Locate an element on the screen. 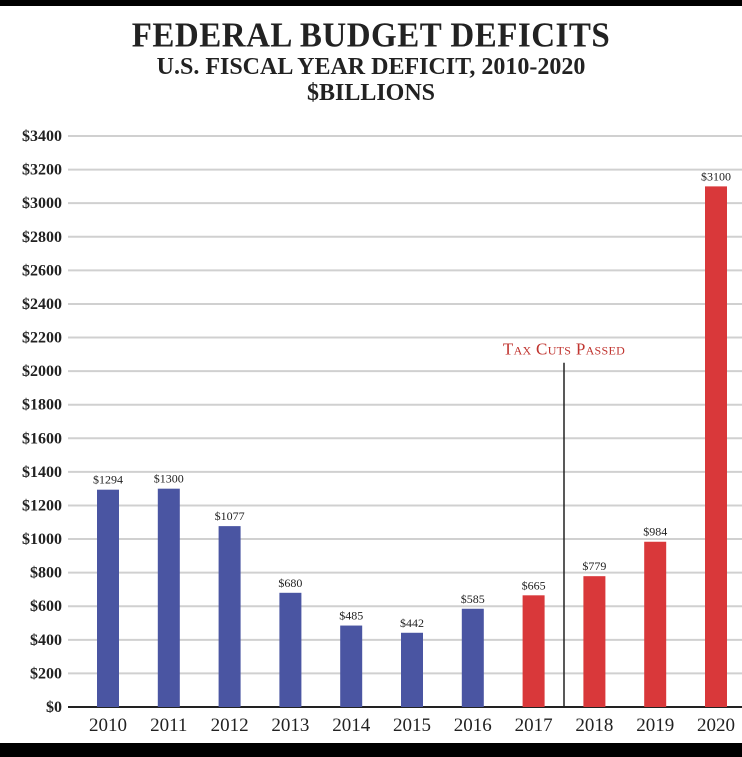 Image resolution: width=742 pixels, height=757 pixels. y-tick-label: $1000 is located at coordinates (42, 539).